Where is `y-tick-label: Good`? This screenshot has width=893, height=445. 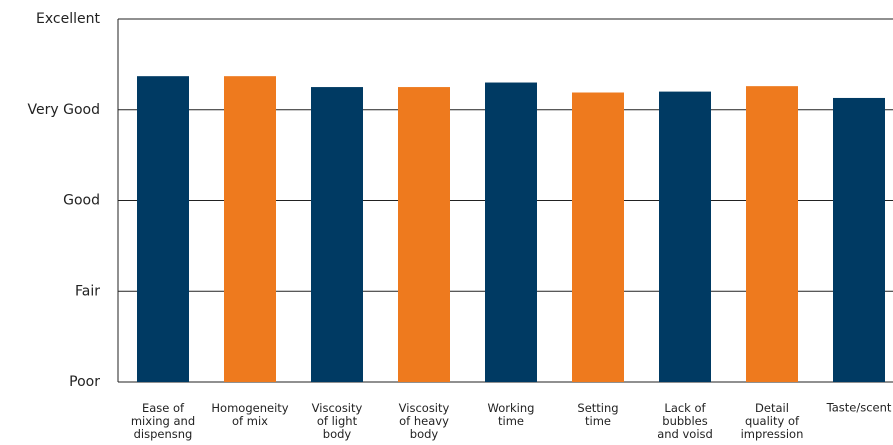
y-tick-label: Good is located at coordinates (81, 201).